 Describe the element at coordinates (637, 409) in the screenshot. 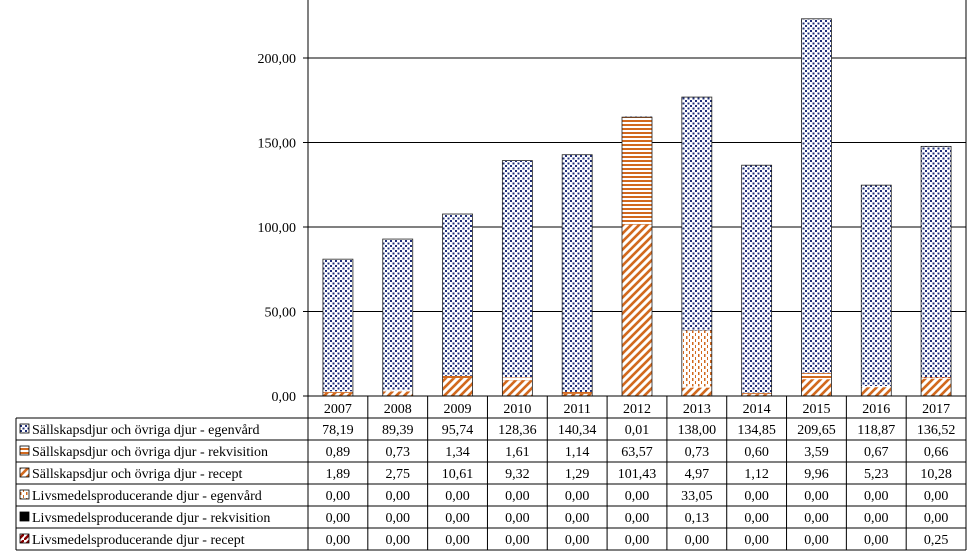

I see `x-tick-label: 2012` at that location.